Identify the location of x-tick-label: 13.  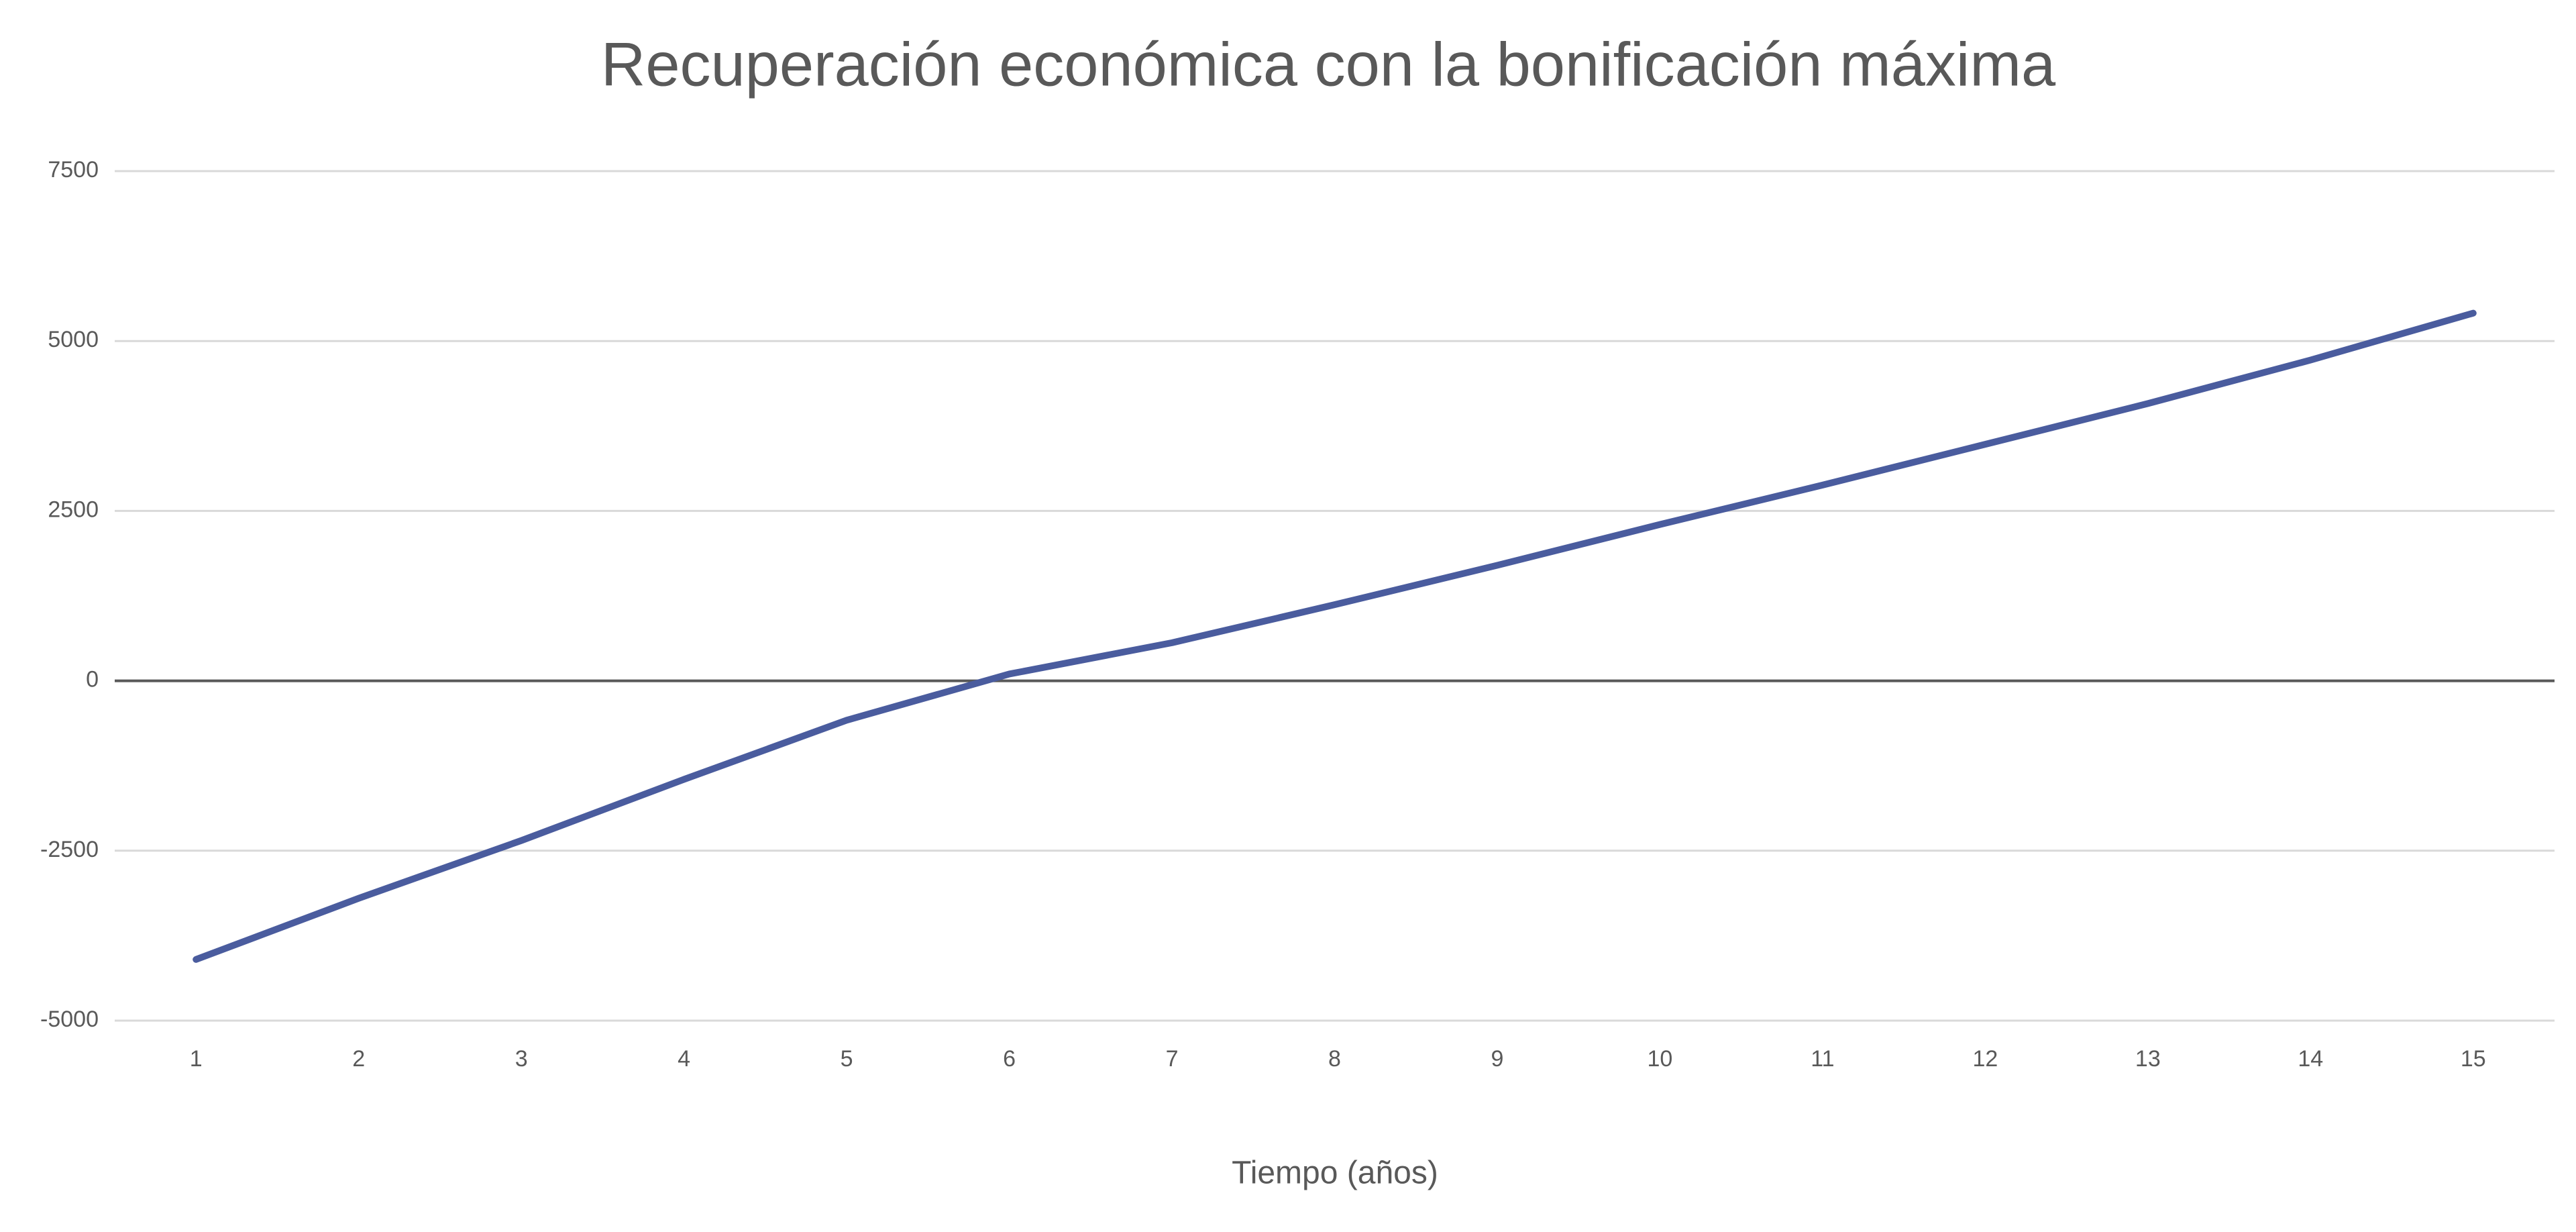
(2148, 1059).